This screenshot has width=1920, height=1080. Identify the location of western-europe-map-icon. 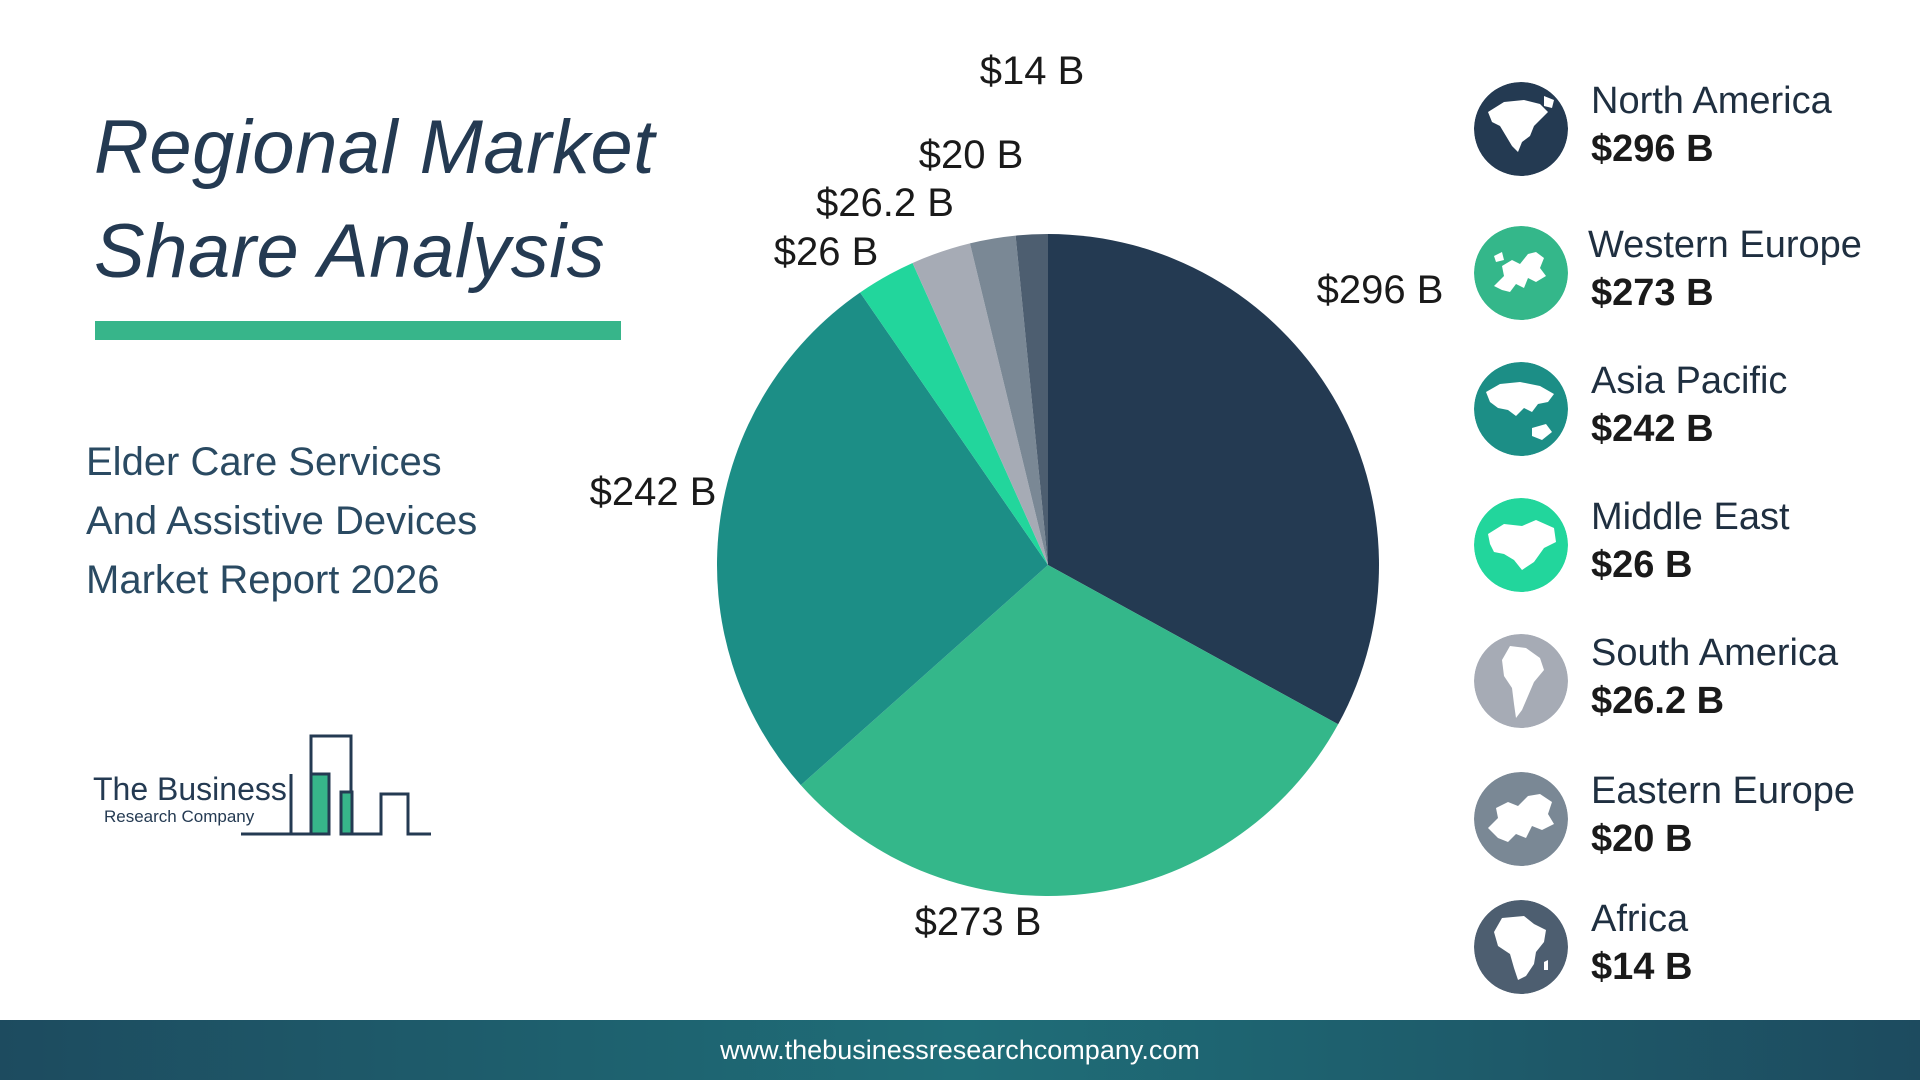
(1521, 273).